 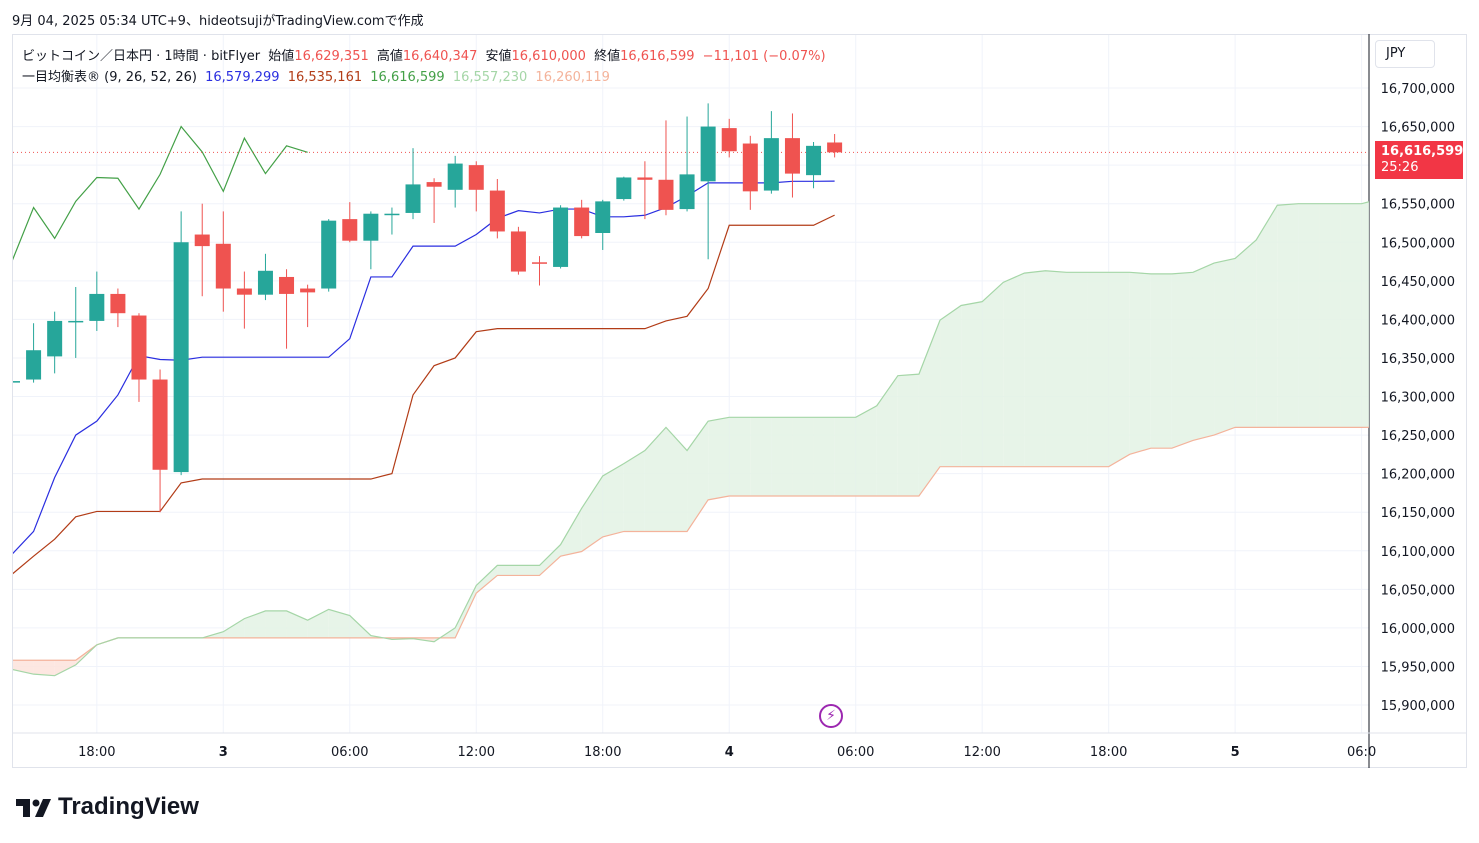 I want to click on chikou-value: 16,616,599, so click(x=407, y=77).